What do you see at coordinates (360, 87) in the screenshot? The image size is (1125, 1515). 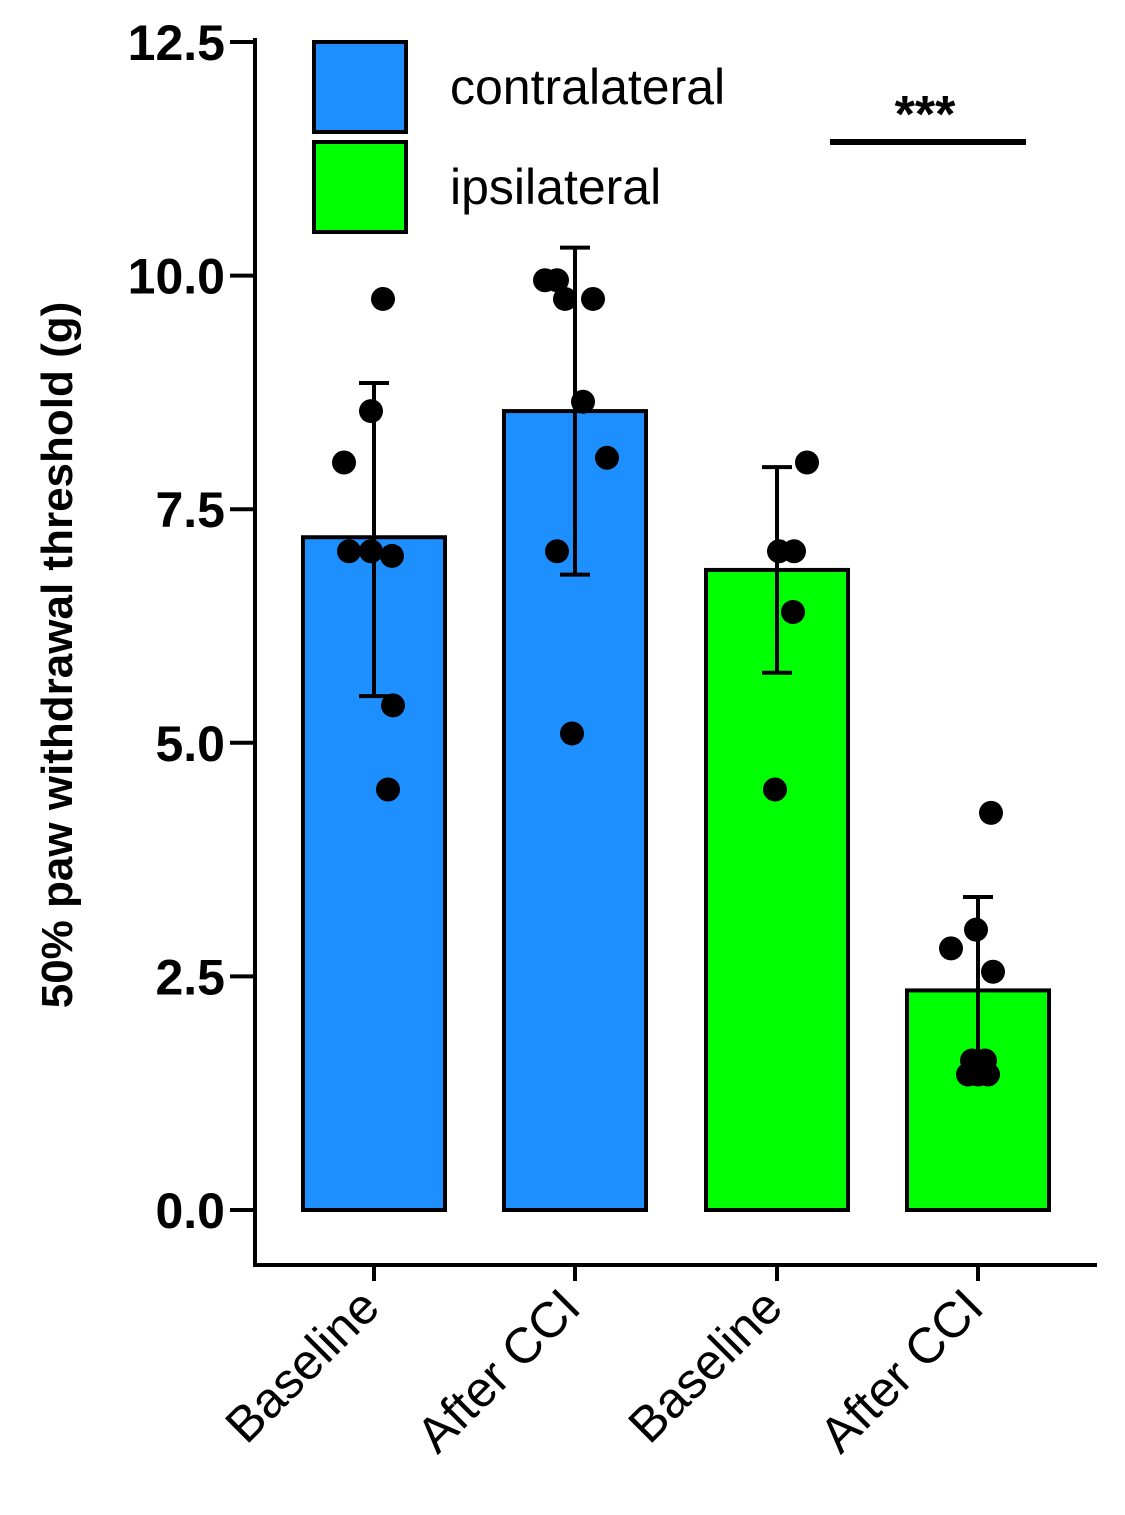 I see `legend-swatch-contralateral` at bounding box center [360, 87].